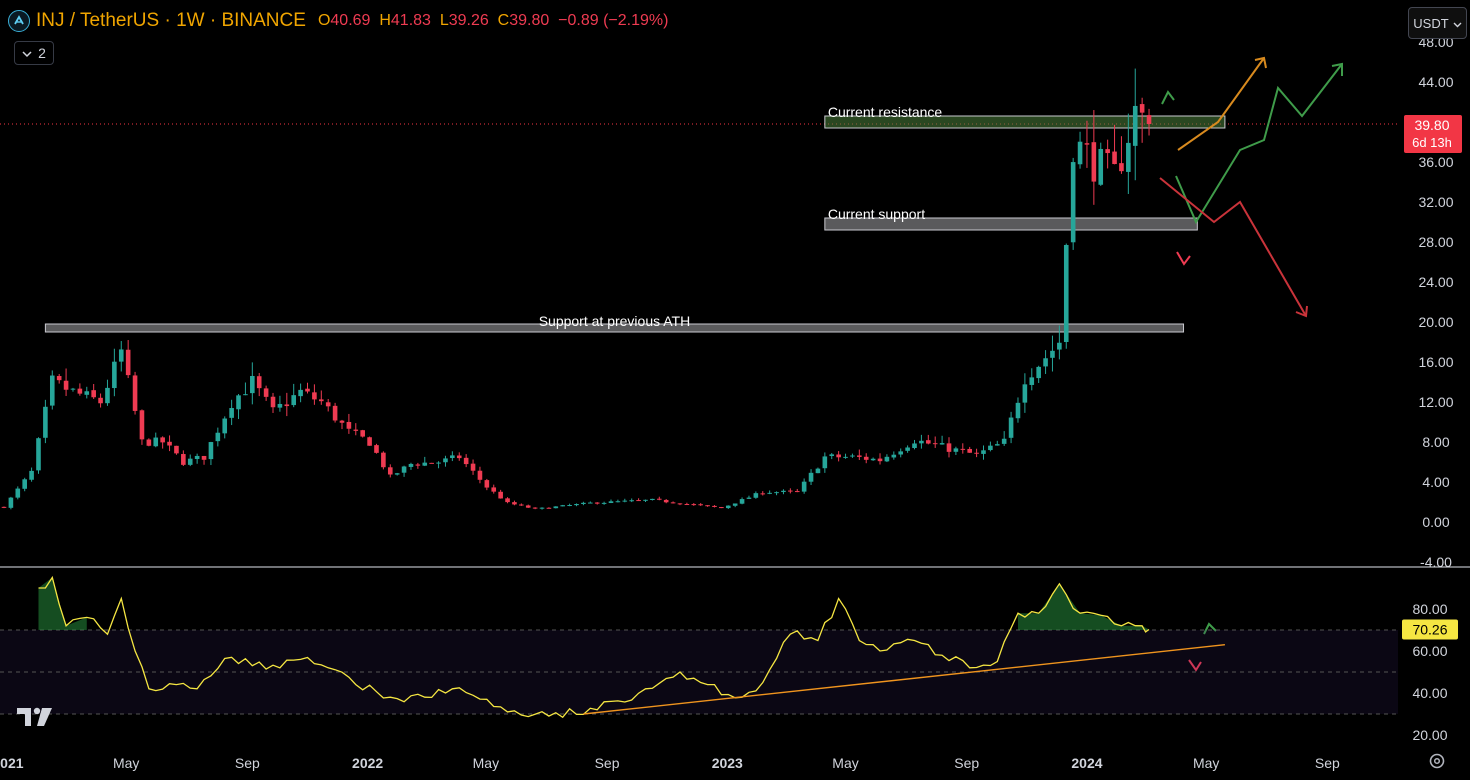 The height and width of the screenshot is (780, 1470). Describe the element at coordinates (1435, 82) in the screenshot. I see `price-tick-label: 44.00` at that location.